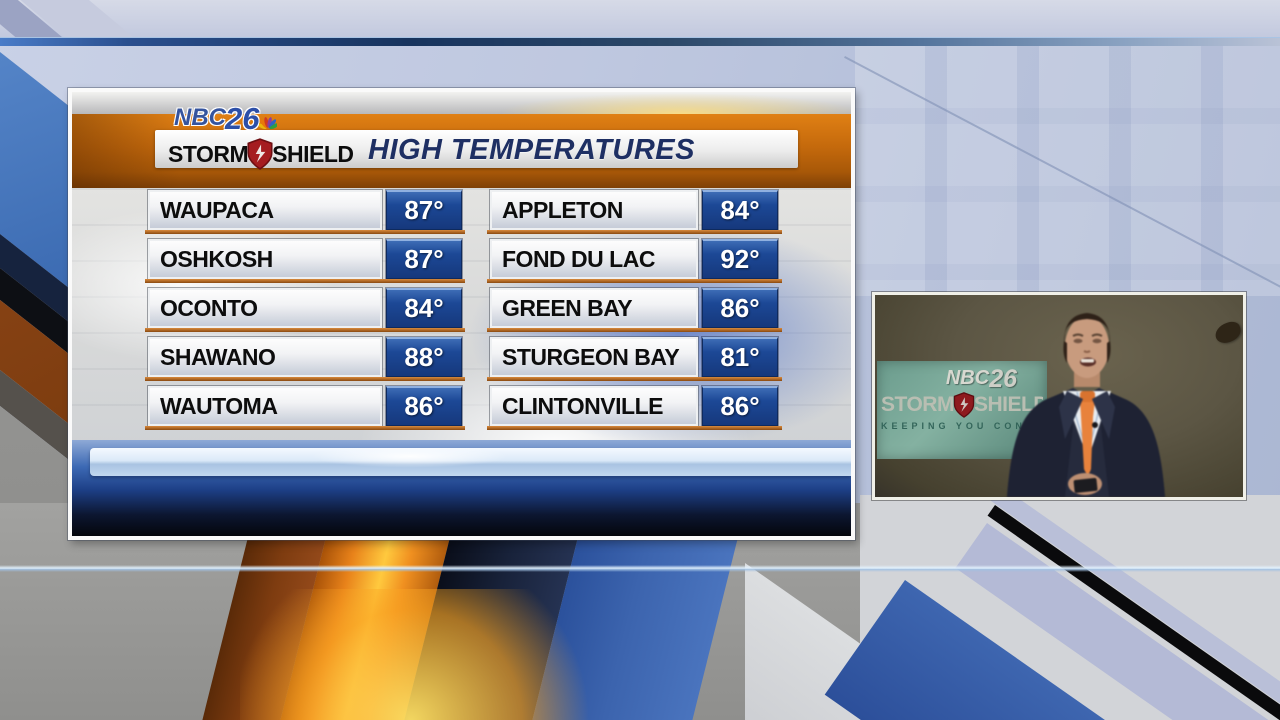 Image resolution: width=1280 pixels, height=720 pixels. I want to click on table-row: APPLETON 84°, so click(634, 212).